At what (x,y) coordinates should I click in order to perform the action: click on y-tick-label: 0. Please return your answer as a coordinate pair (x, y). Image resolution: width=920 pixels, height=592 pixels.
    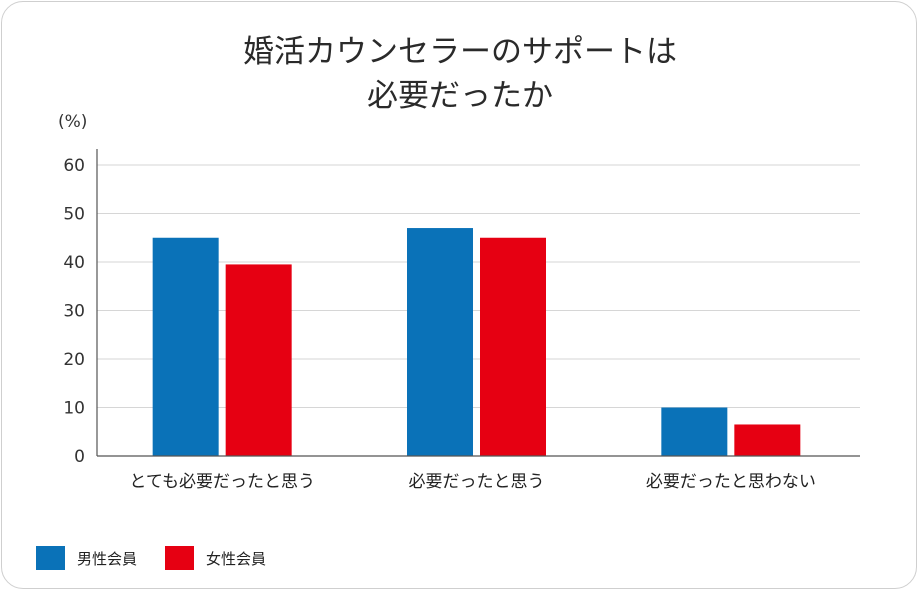
    Looking at the image, I should click on (79, 457).